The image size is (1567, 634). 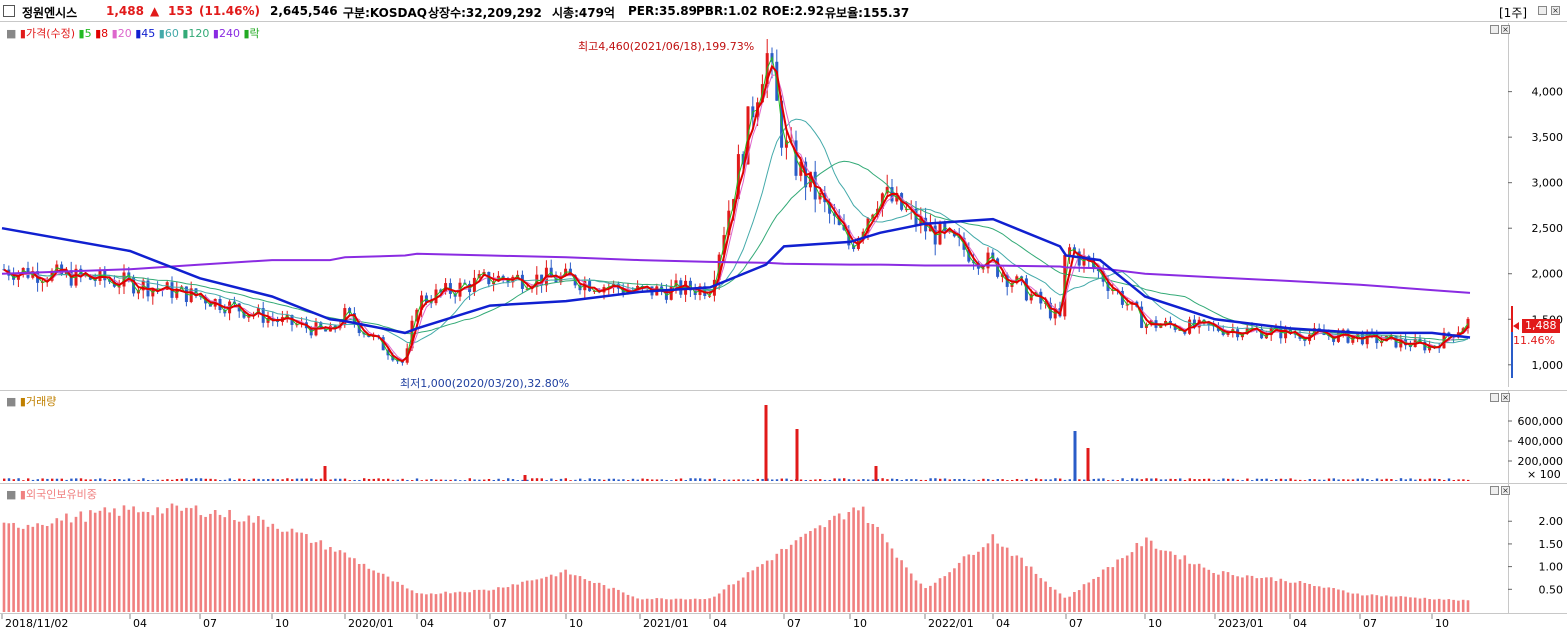 I want to click on period-selector: [1주], so click(x=1513, y=13).